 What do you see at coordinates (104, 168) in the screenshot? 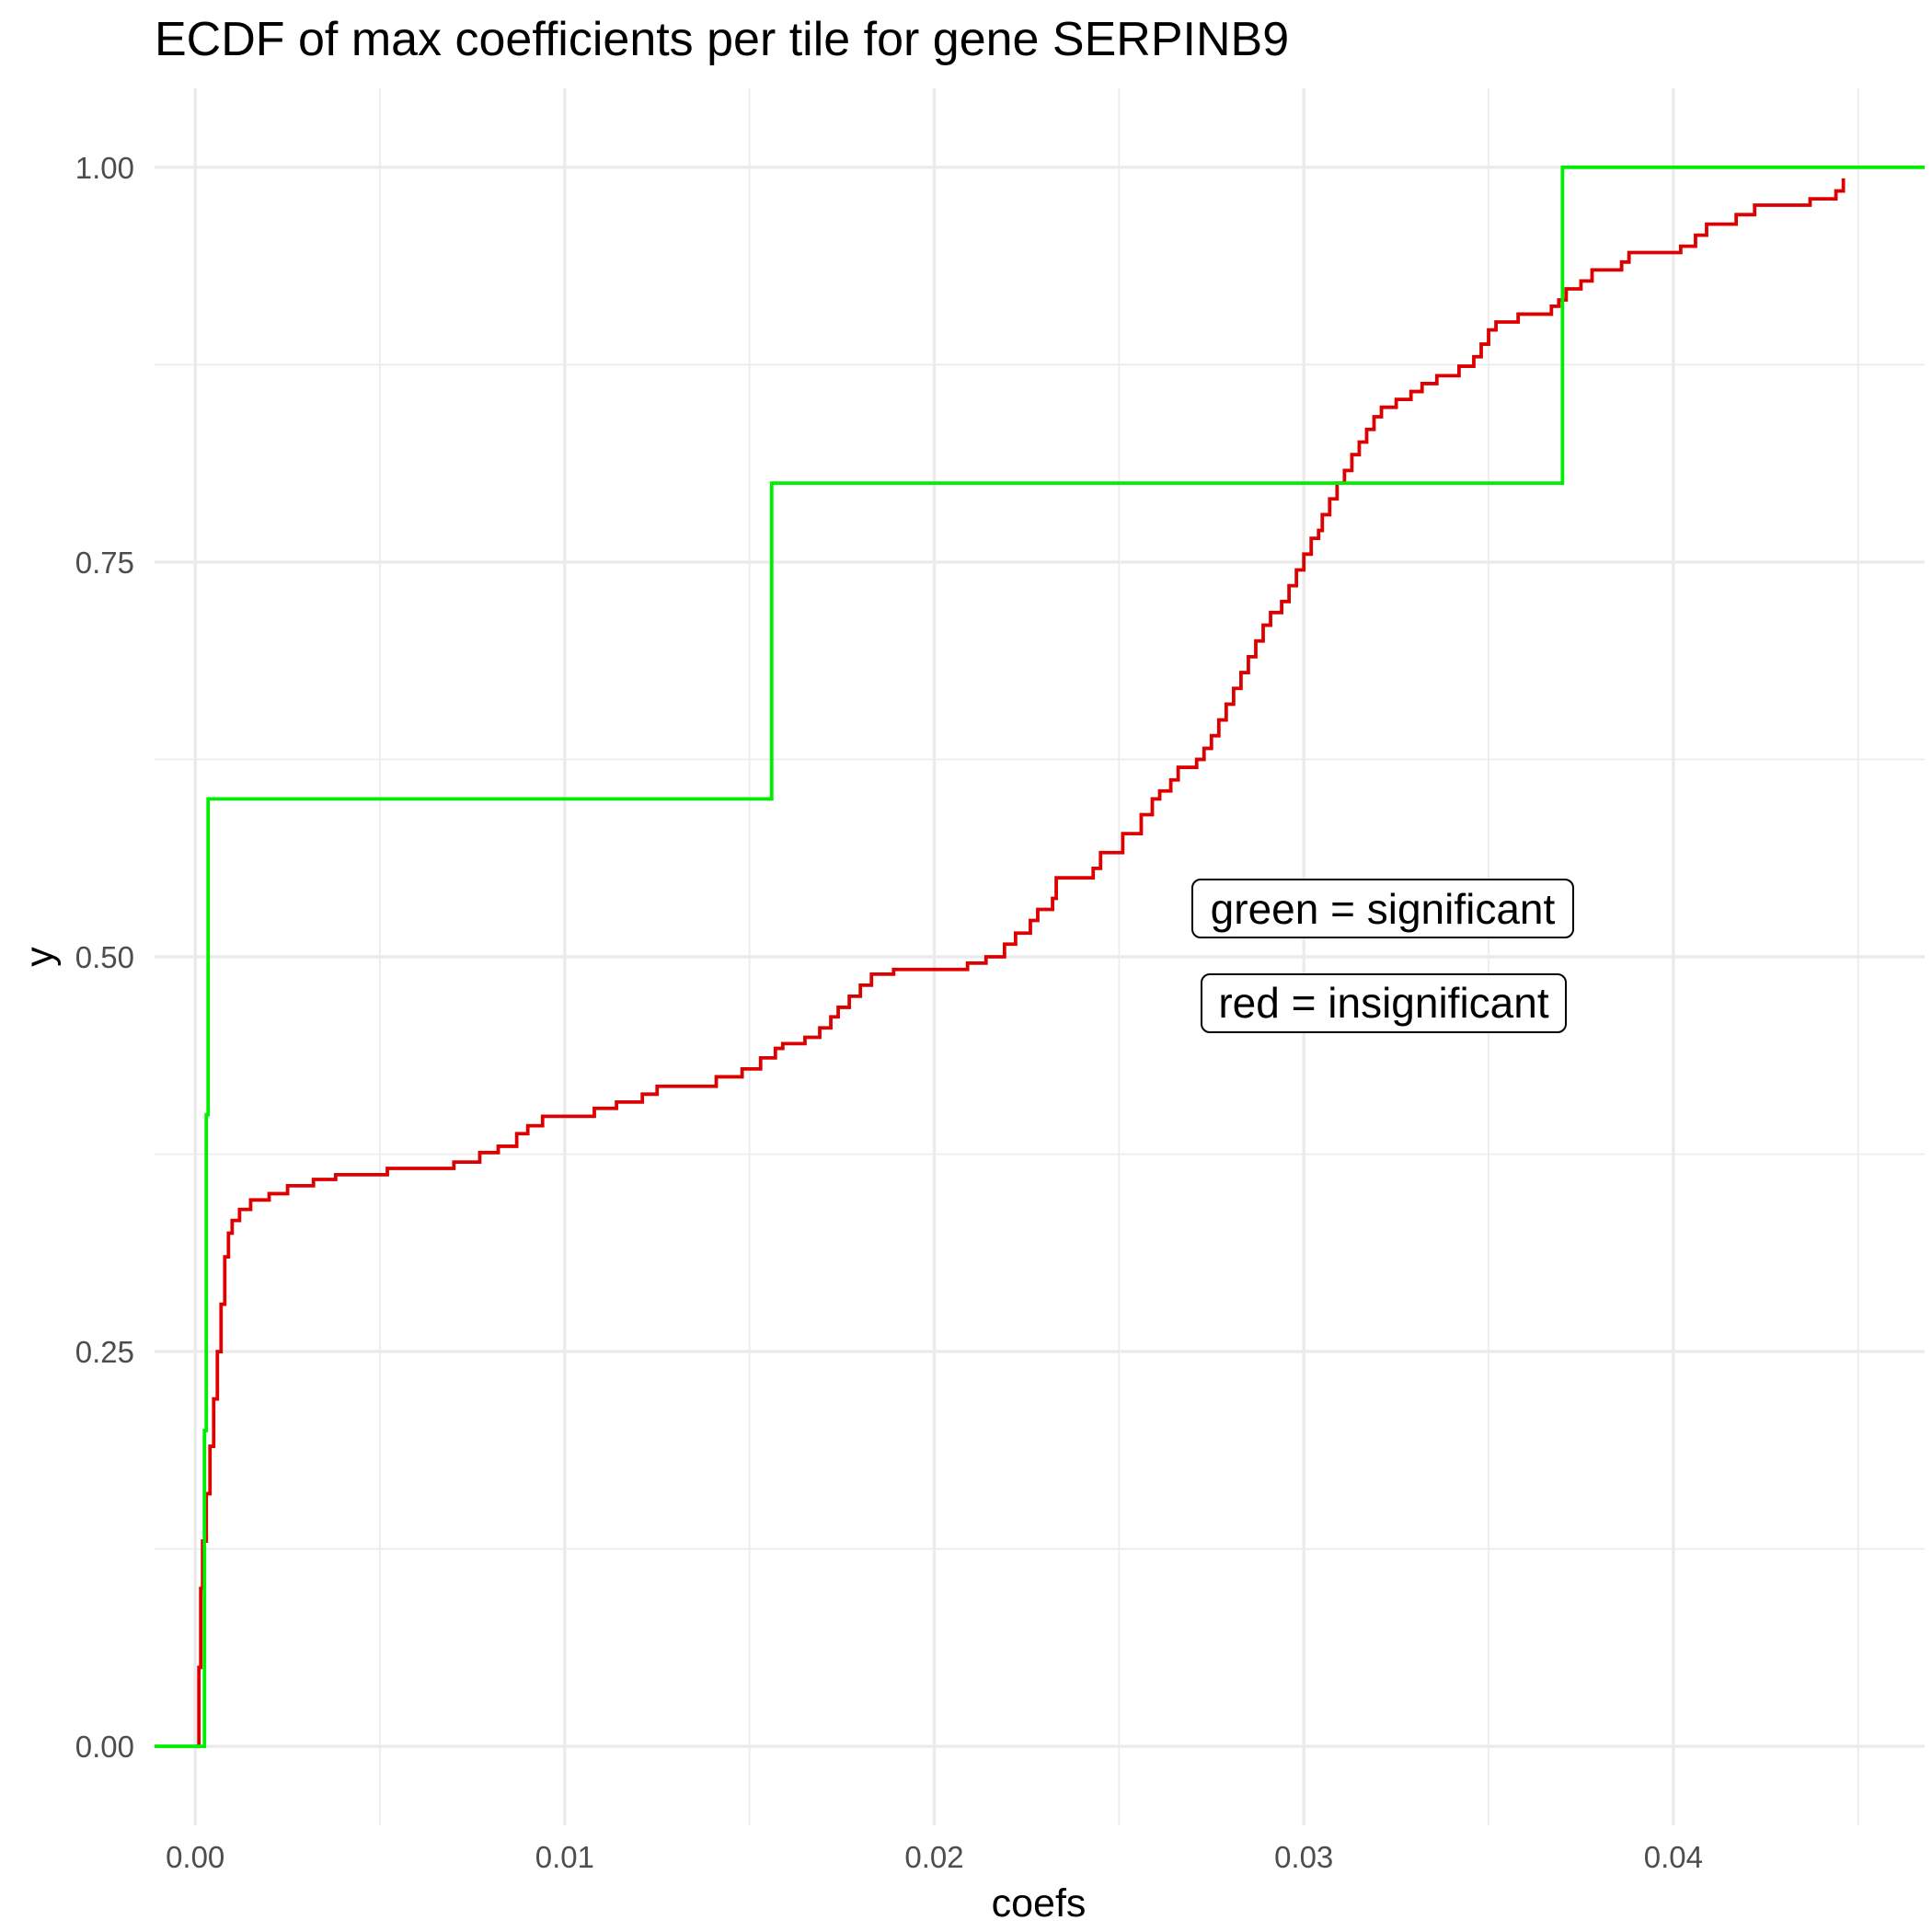
I see `y-tick-label: 1.00` at bounding box center [104, 168].